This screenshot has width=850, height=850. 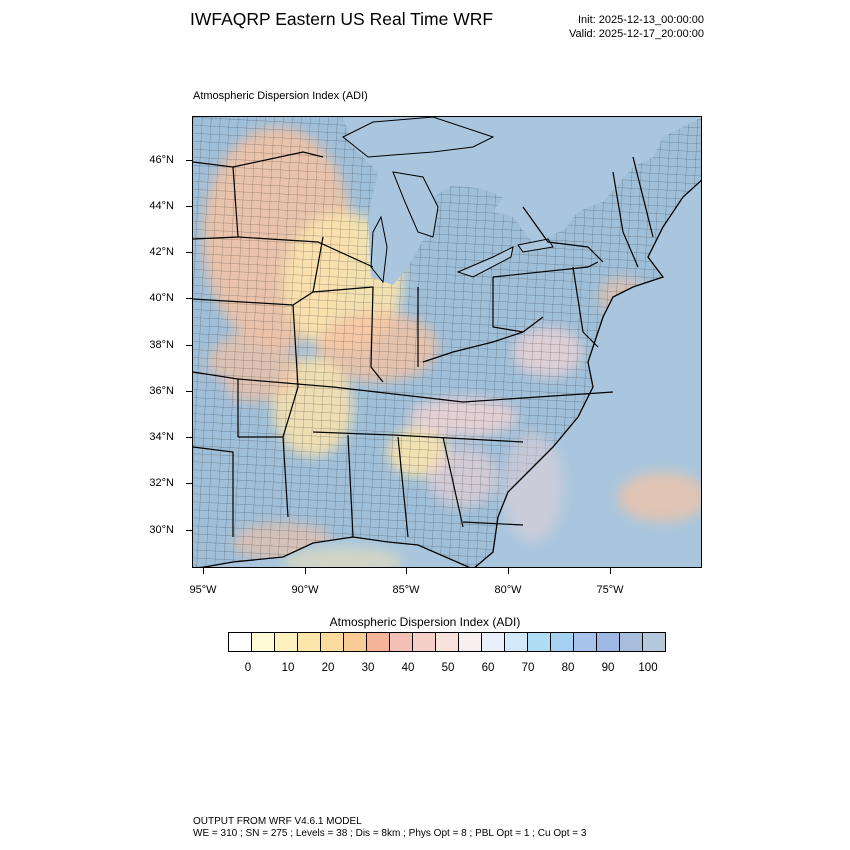 I want to click on colorbar-title: Atmospheric Dispersion Index (ADI), so click(x=425, y=622).